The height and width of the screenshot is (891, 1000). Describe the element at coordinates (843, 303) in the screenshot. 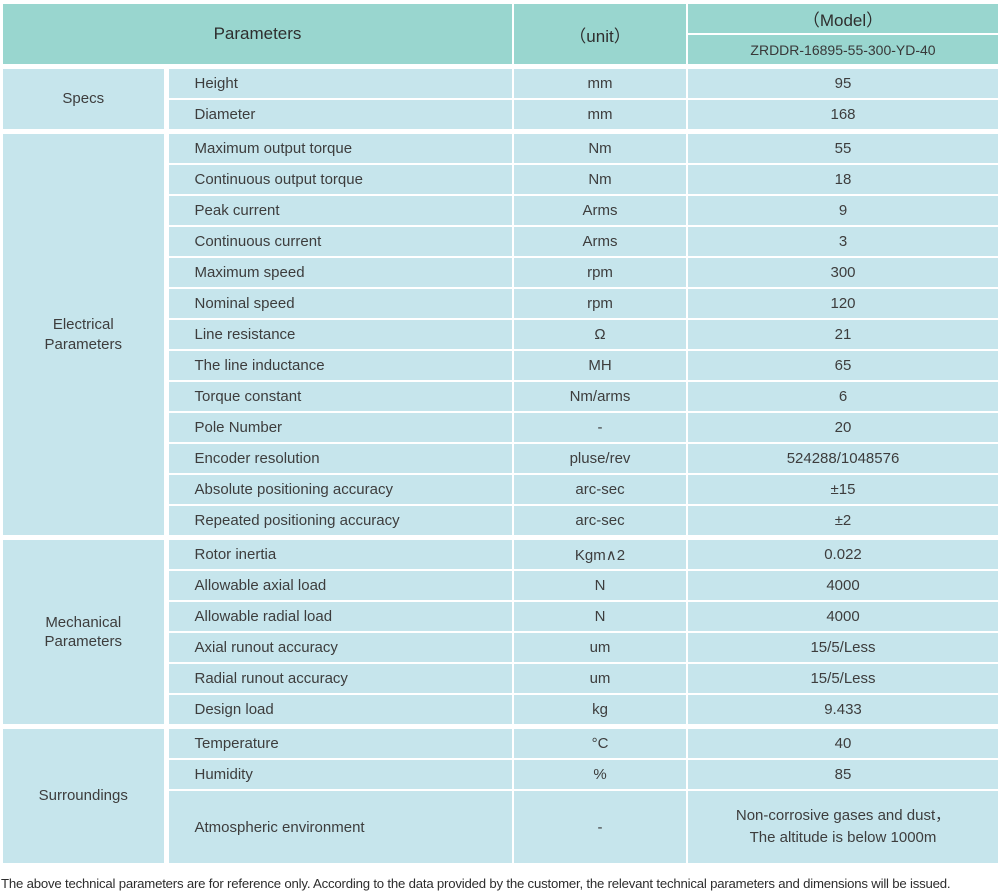

I see `value-cell: 120` at that location.